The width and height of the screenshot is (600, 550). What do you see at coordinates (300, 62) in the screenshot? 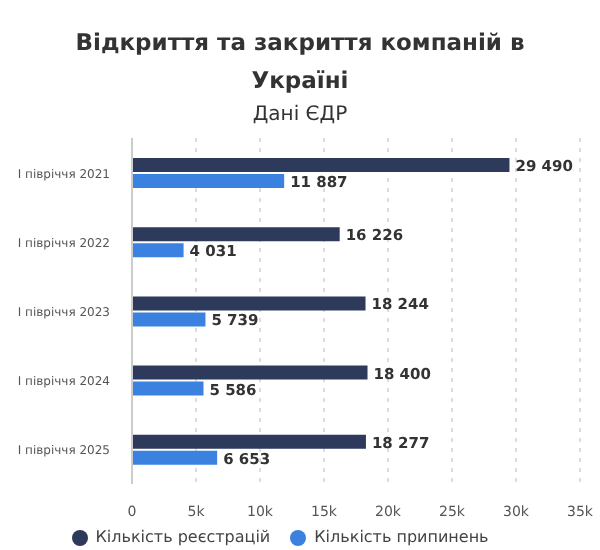
I see `chart-title: Відкриття та закриття компаній в Україні` at bounding box center [300, 62].